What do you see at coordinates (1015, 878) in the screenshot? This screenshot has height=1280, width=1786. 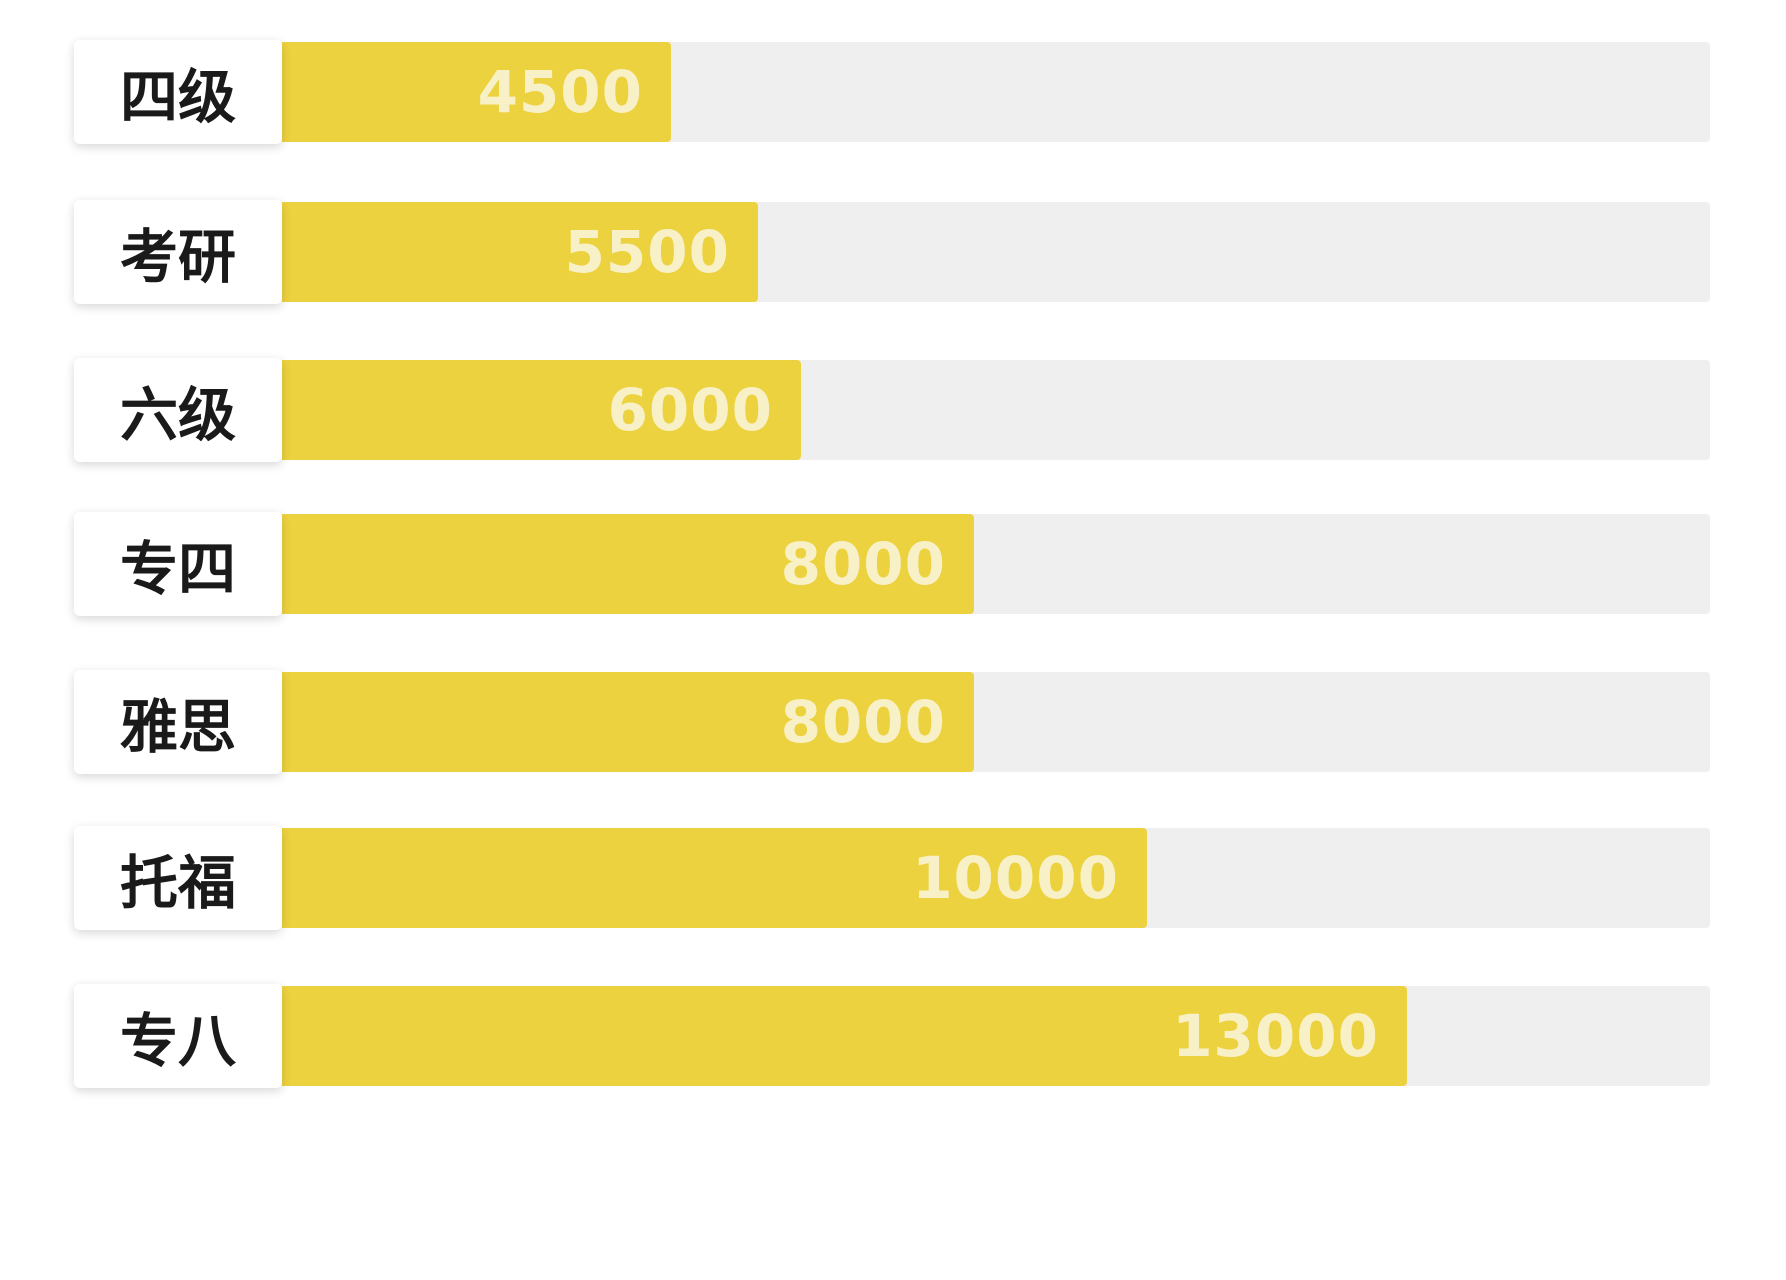 I see `value-label: 10000` at bounding box center [1015, 878].